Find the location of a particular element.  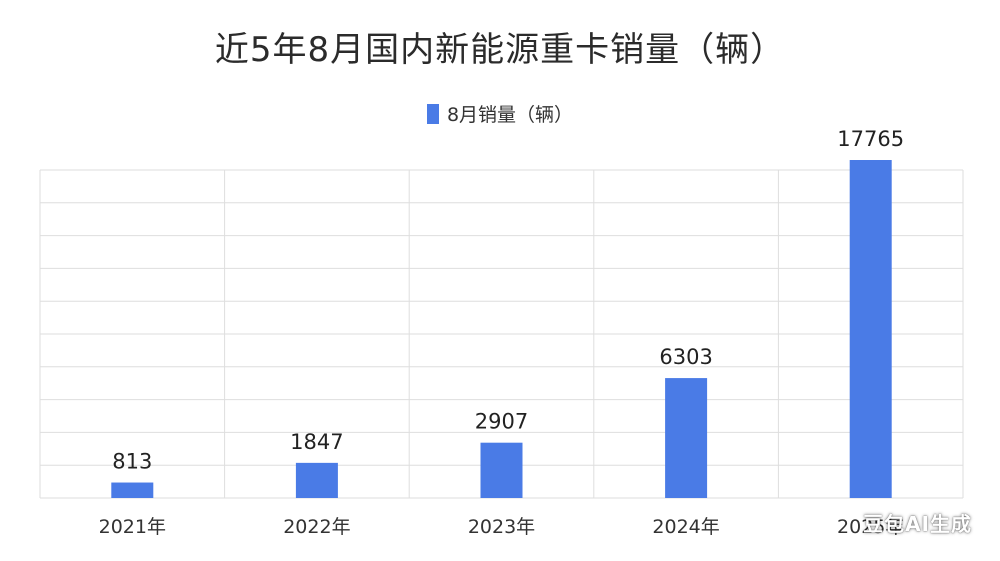

data-label: 6303 is located at coordinates (685, 357).